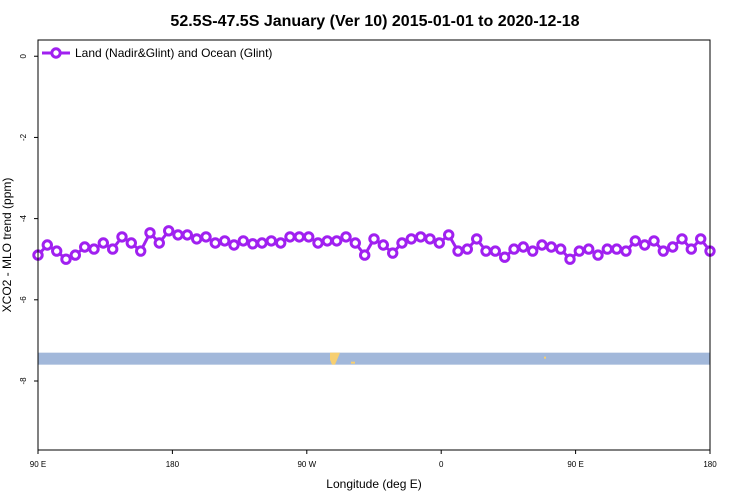  I want to click on land-patch-kerguelen, so click(545, 357).